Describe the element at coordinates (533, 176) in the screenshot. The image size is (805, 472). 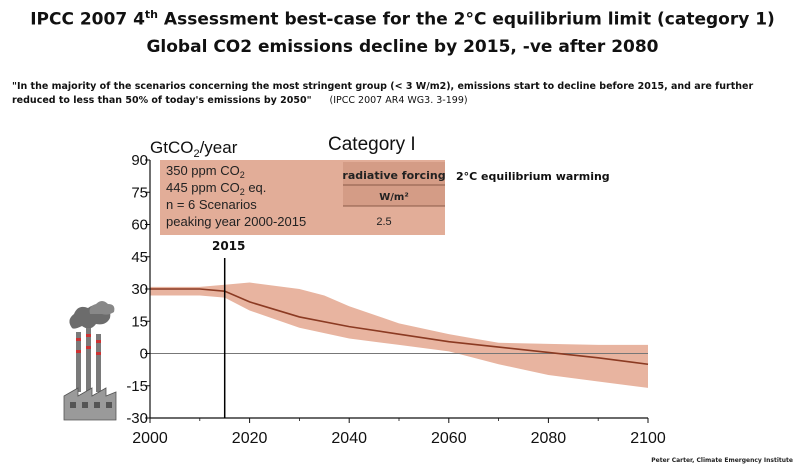
I see `info-warming: 2°C equilibrium warming` at that location.